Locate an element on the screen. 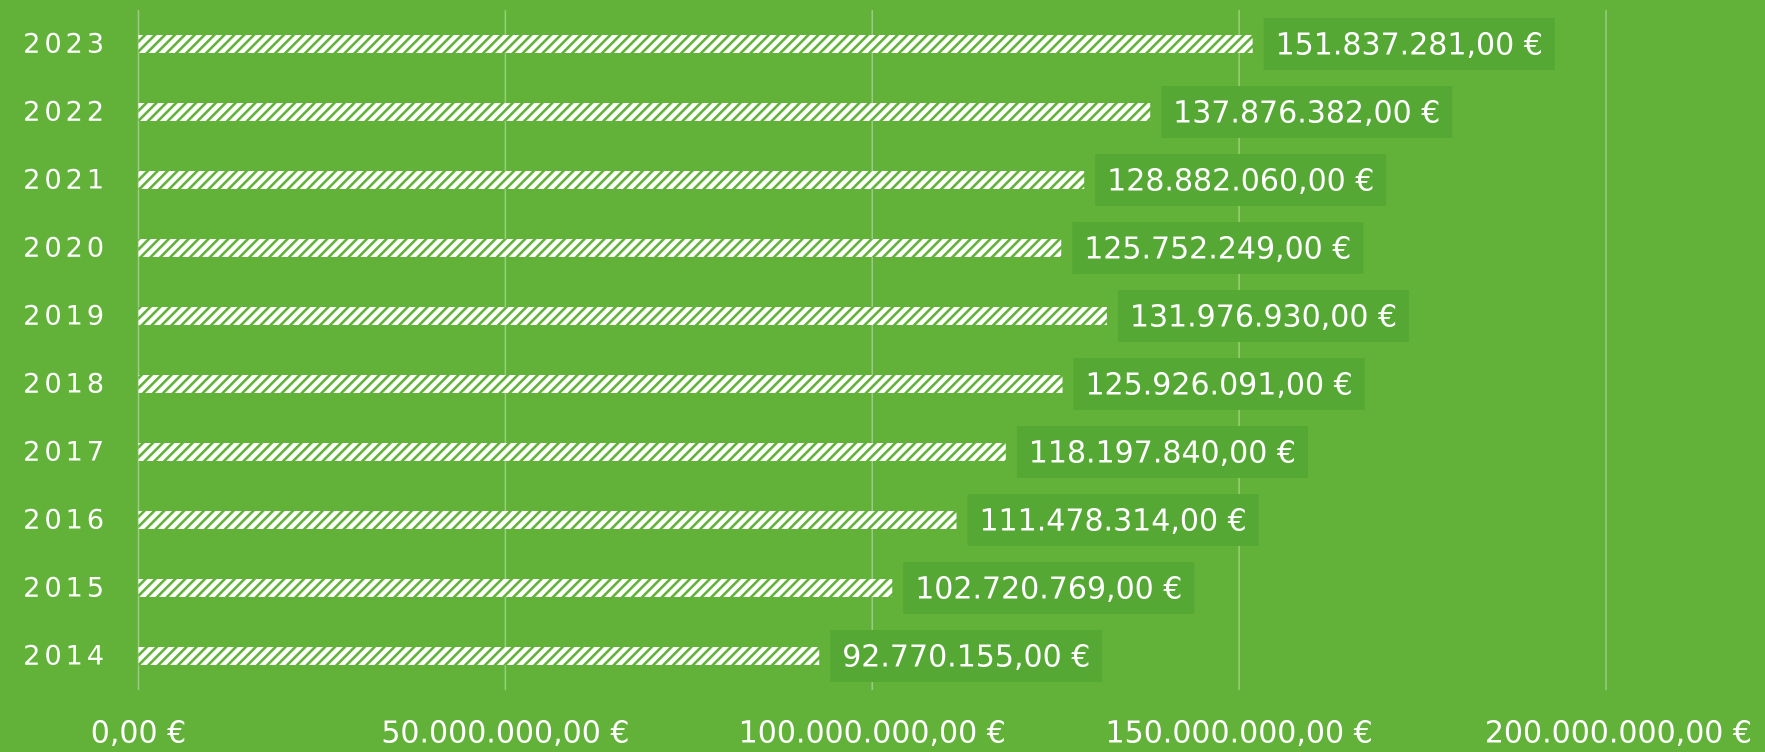 This screenshot has height=752, width=1765. x-tick-label: 150.000.000,00 € is located at coordinates (1239, 733).